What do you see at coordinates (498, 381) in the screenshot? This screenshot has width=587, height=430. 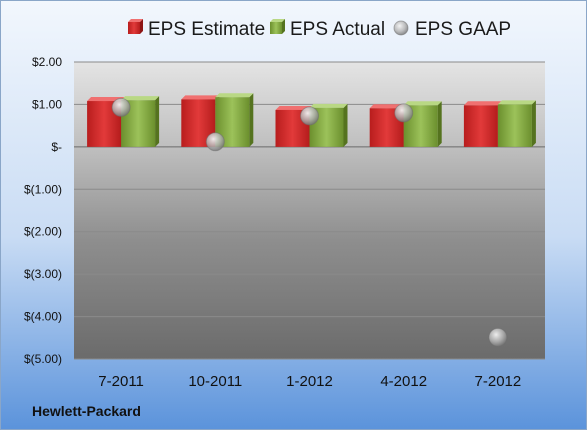 I see `x-category-label: 7-2012` at bounding box center [498, 381].